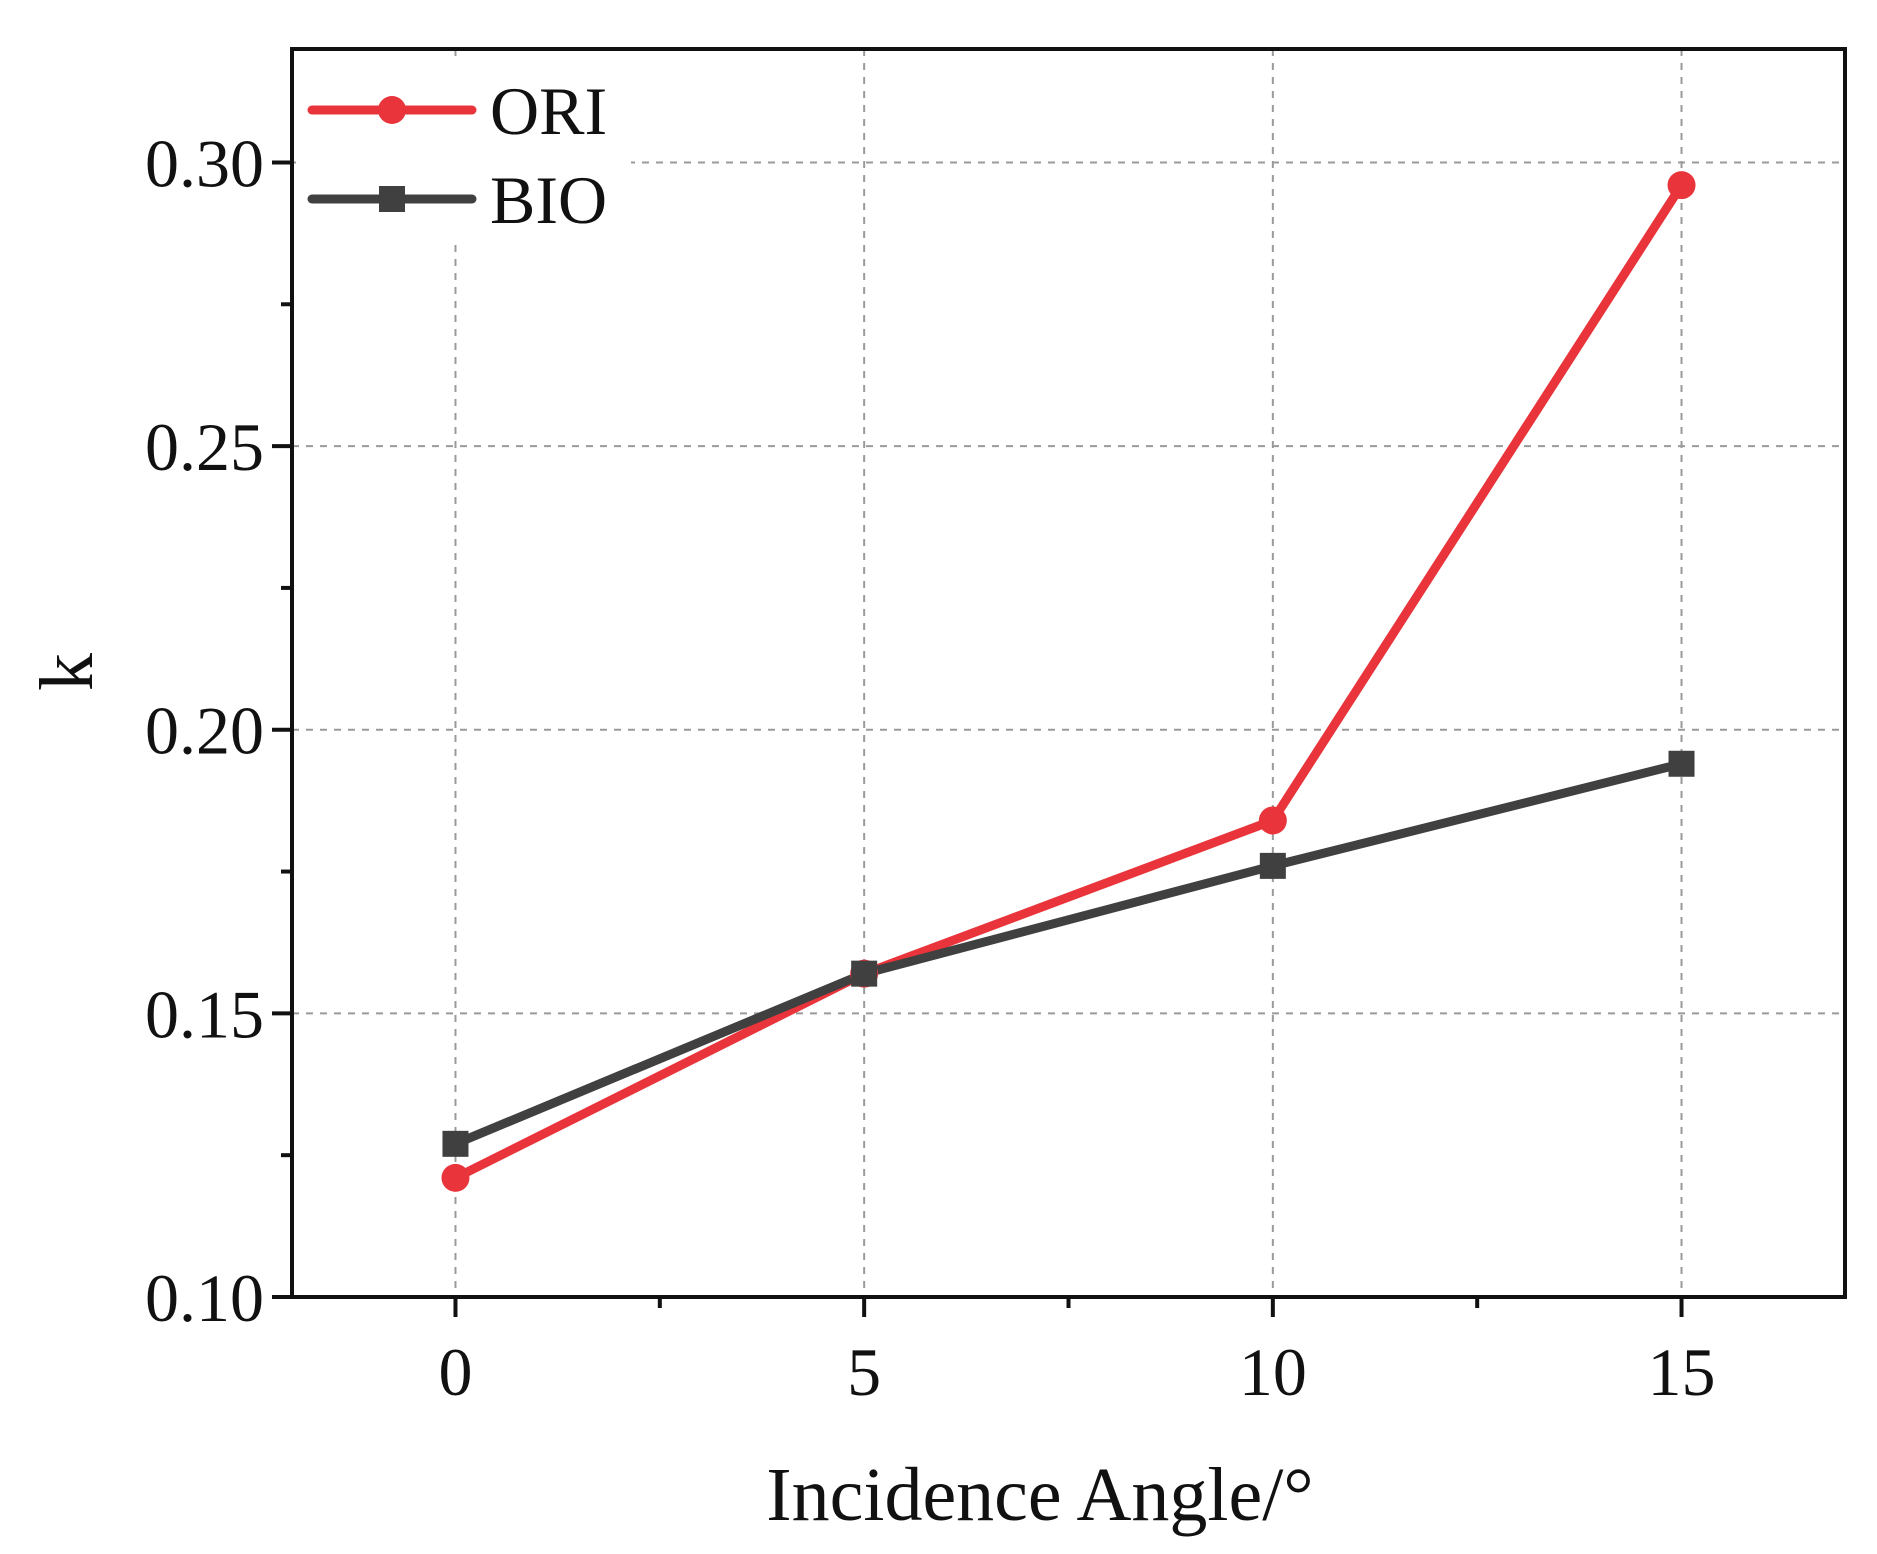 The height and width of the screenshot is (1554, 1877). Describe the element at coordinates (204, 163) in the screenshot. I see `y-tick-label-4: 0.30` at that location.